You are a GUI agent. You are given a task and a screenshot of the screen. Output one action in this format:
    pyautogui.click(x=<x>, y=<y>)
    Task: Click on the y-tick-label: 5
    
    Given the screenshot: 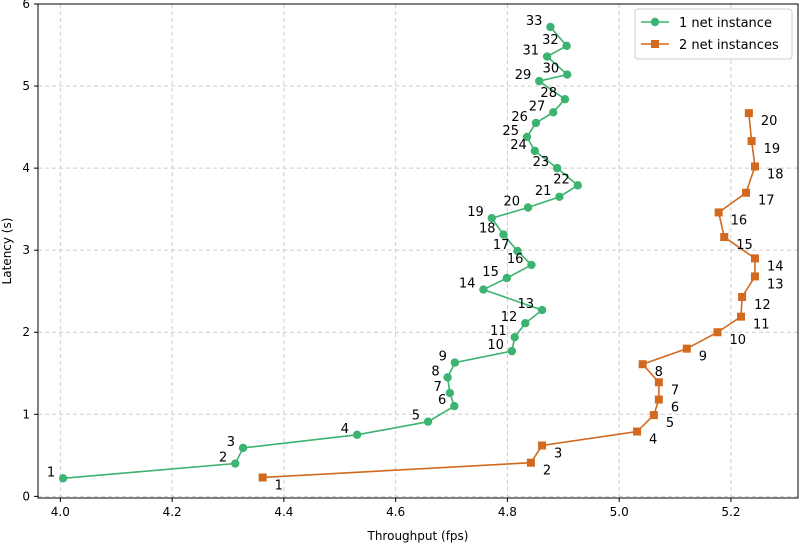 What is the action you would take?
    pyautogui.click(x=26, y=86)
    